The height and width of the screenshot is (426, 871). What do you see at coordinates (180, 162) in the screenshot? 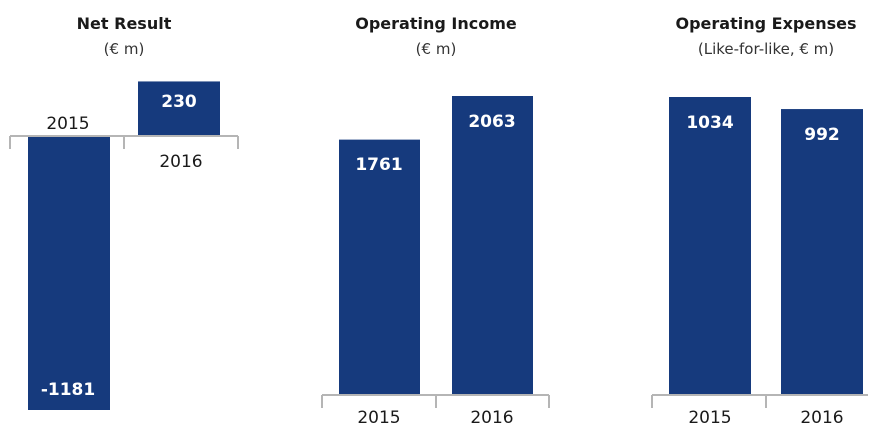
I see `net-result-tick-2016: 2016` at bounding box center [180, 162].